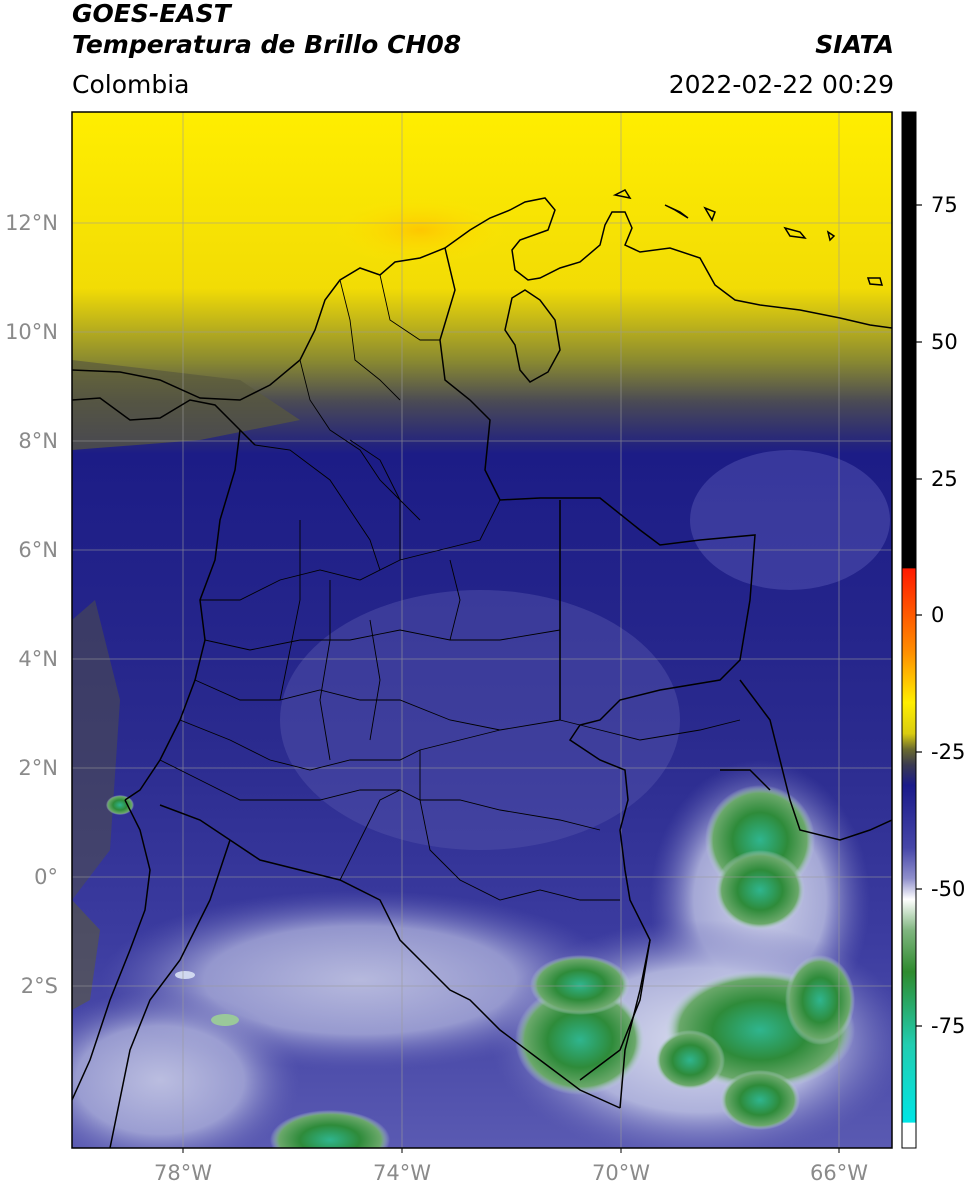  What do you see at coordinates (948, 889) in the screenshot?
I see `colorbar-label: -50` at bounding box center [948, 889].